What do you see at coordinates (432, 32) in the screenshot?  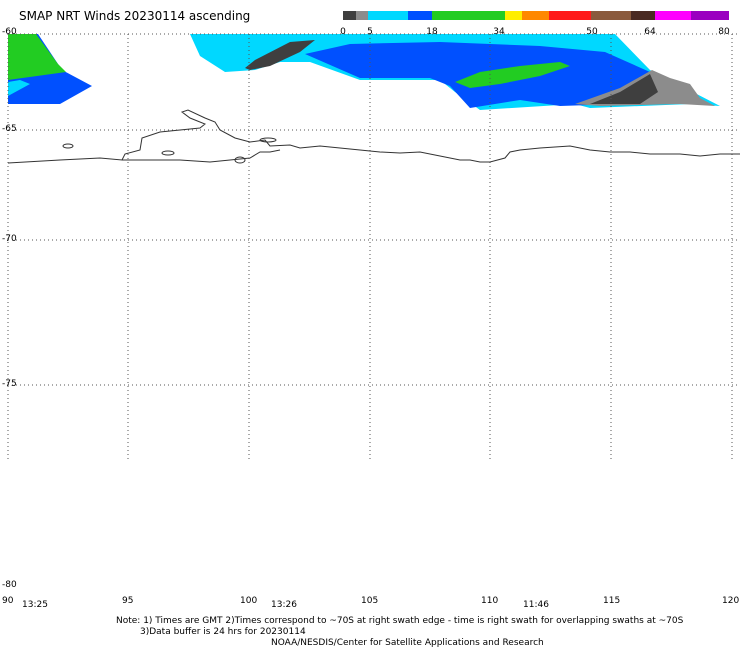 I see `colorbar-label: 18` at bounding box center [432, 32].